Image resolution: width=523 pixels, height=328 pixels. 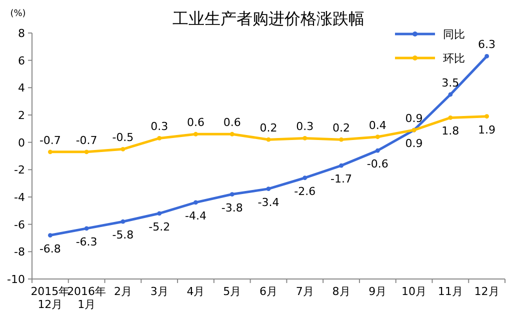 I want to click on x-tick-label: 9月, so click(x=377, y=291).